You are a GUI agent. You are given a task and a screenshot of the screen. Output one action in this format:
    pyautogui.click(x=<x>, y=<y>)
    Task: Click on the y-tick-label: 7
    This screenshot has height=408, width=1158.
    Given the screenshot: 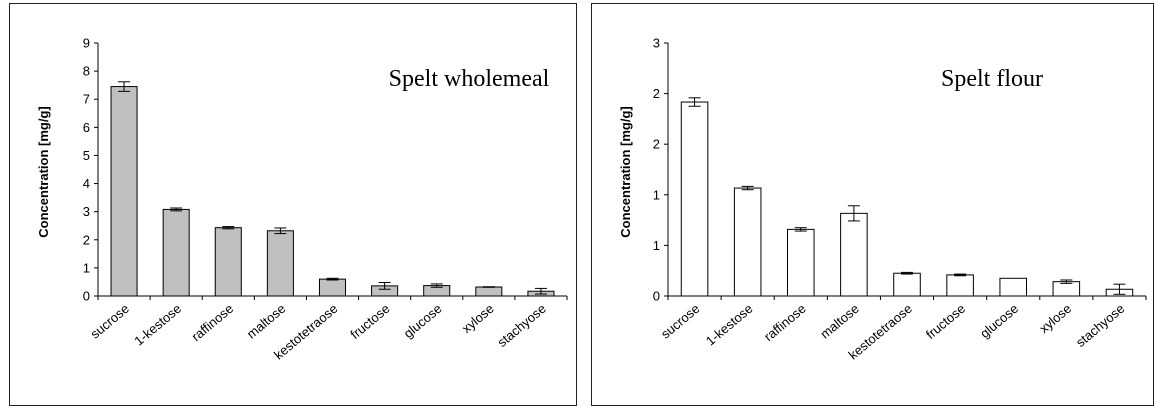 What is the action you would take?
    pyautogui.click(x=86, y=99)
    